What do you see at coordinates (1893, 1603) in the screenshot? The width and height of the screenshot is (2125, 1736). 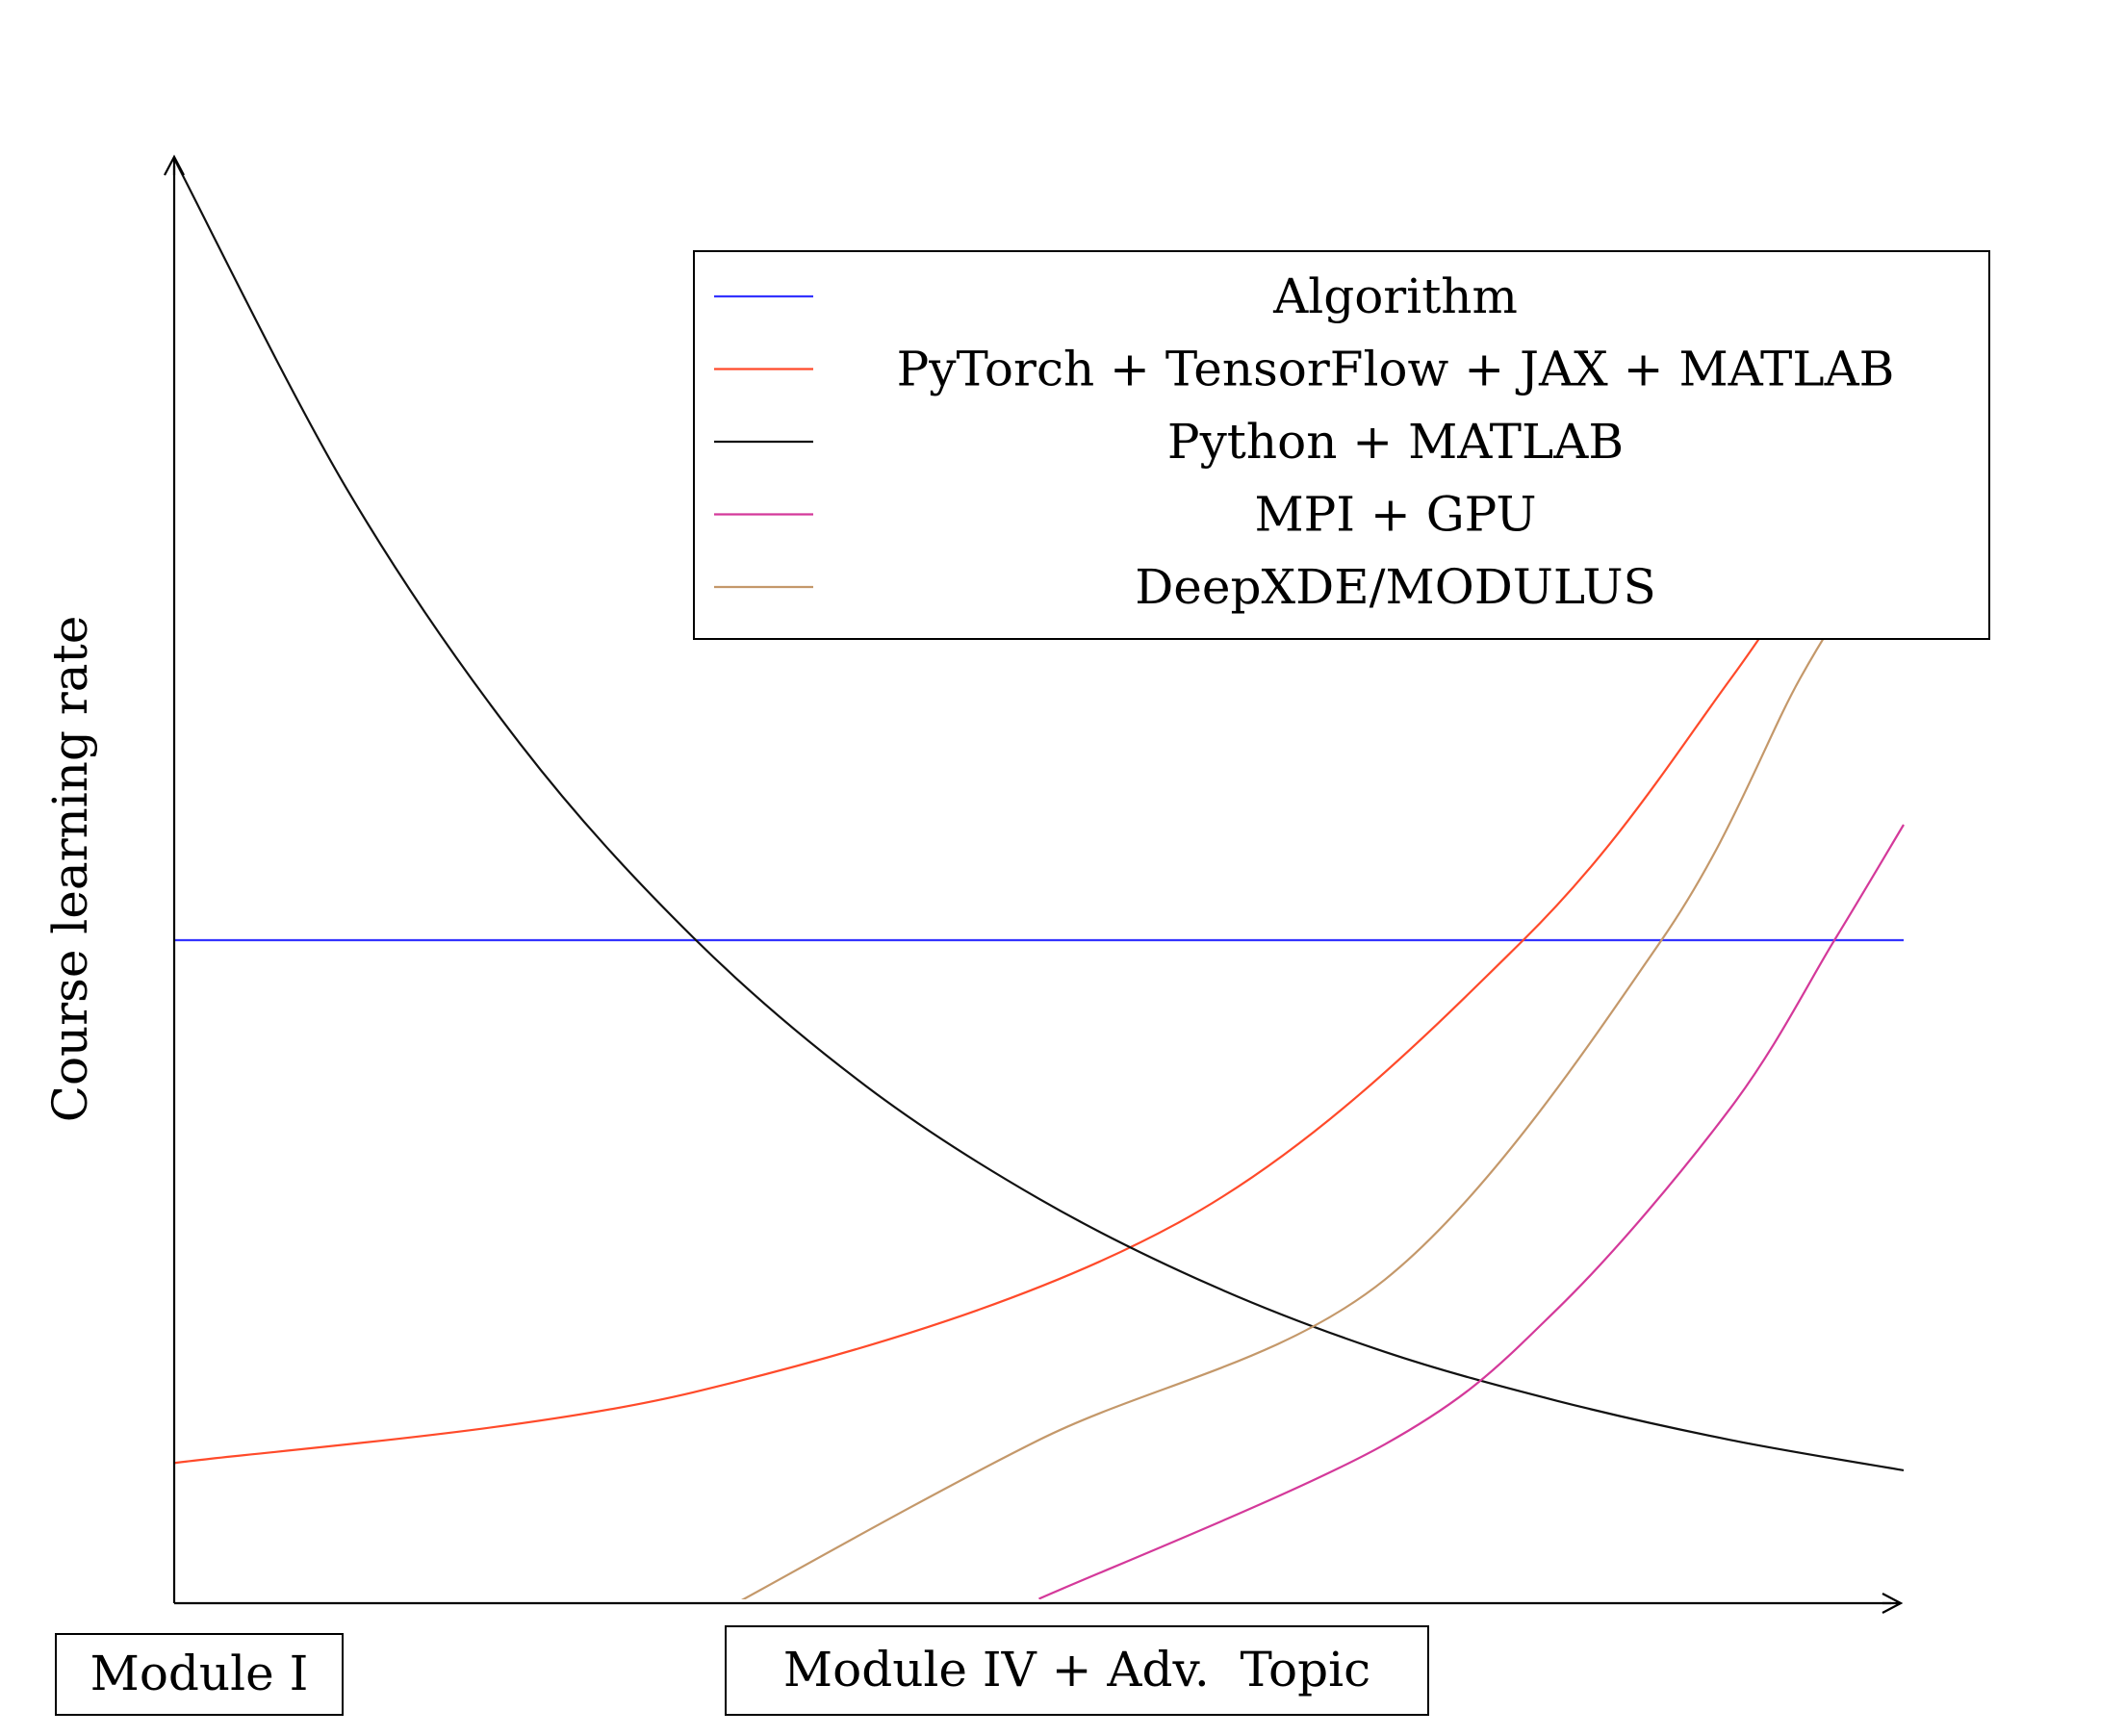 I see `x-axis-arrowhead` at bounding box center [1893, 1603].